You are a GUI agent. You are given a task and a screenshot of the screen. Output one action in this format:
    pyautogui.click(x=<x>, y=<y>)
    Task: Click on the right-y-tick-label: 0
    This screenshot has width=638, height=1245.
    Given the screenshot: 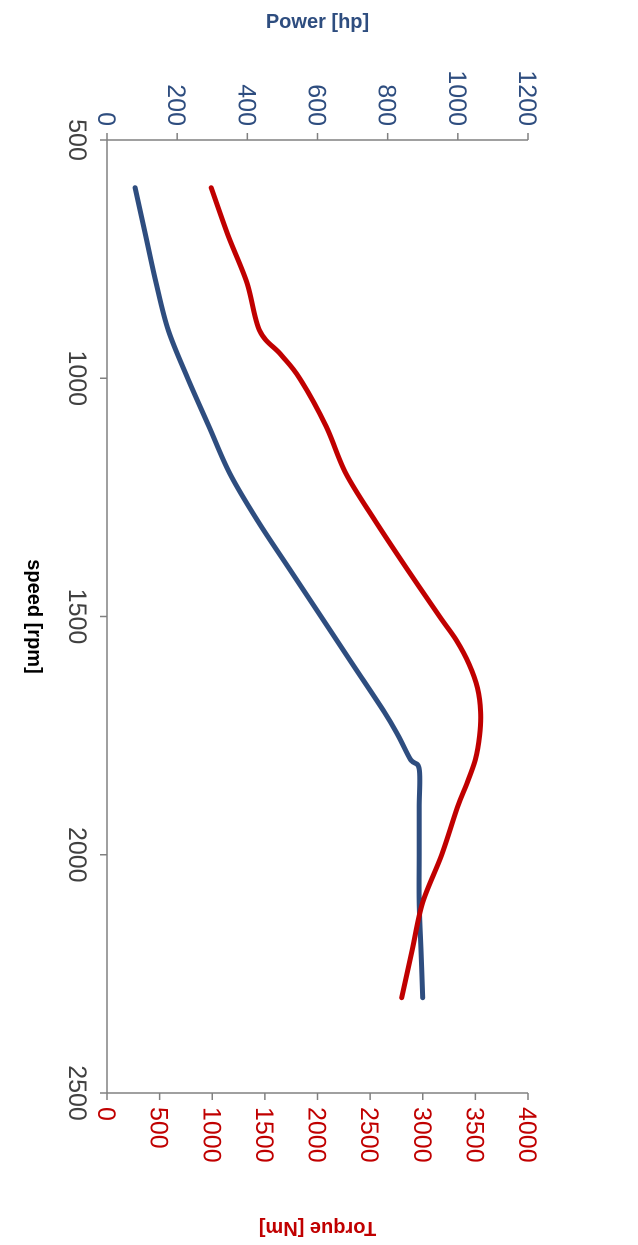 What is the action you would take?
    pyautogui.click(x=106, y=1114)
    